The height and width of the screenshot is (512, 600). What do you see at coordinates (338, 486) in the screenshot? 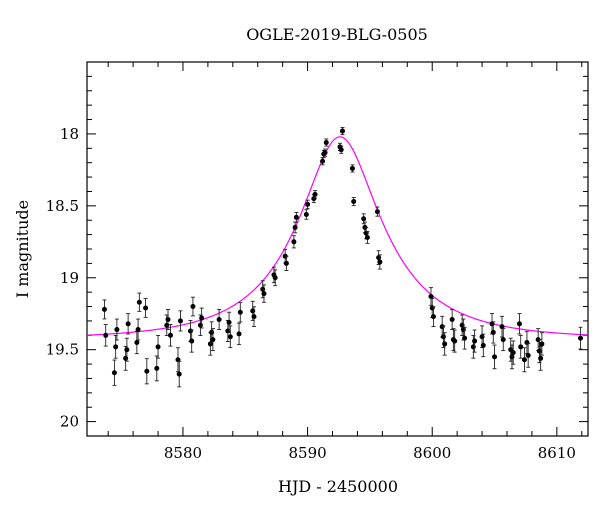
I see `x-axis-label: HJD - 2450000` at bounding box center [338, 486].